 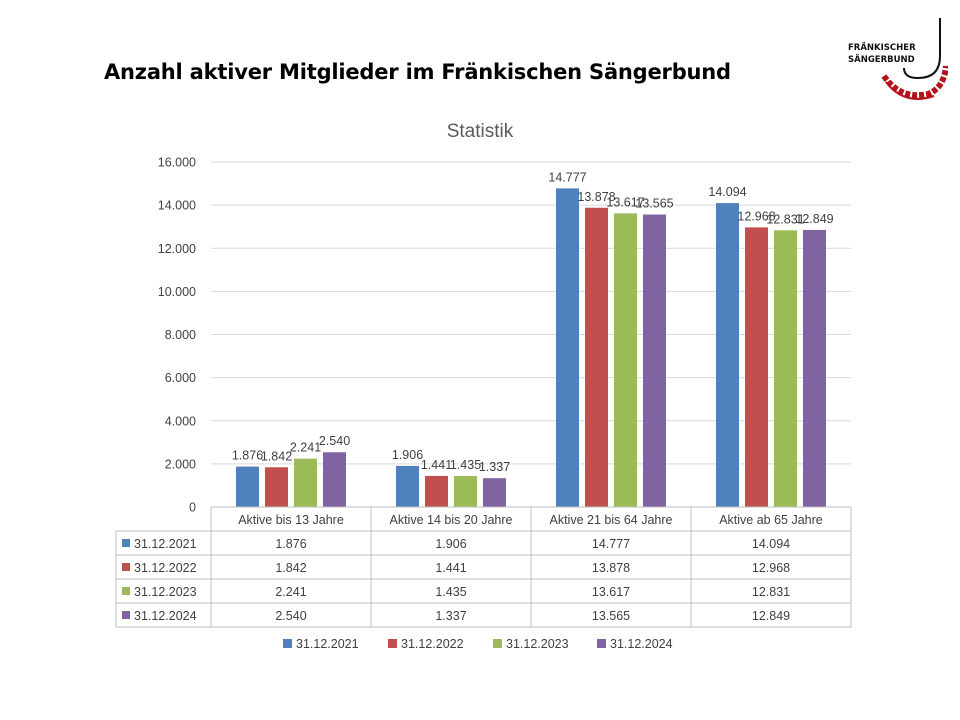 What do you see at coordinates (290, 616) in the screenshot?
I see `table-cell: 2.540` at bounding box center [290, 616].